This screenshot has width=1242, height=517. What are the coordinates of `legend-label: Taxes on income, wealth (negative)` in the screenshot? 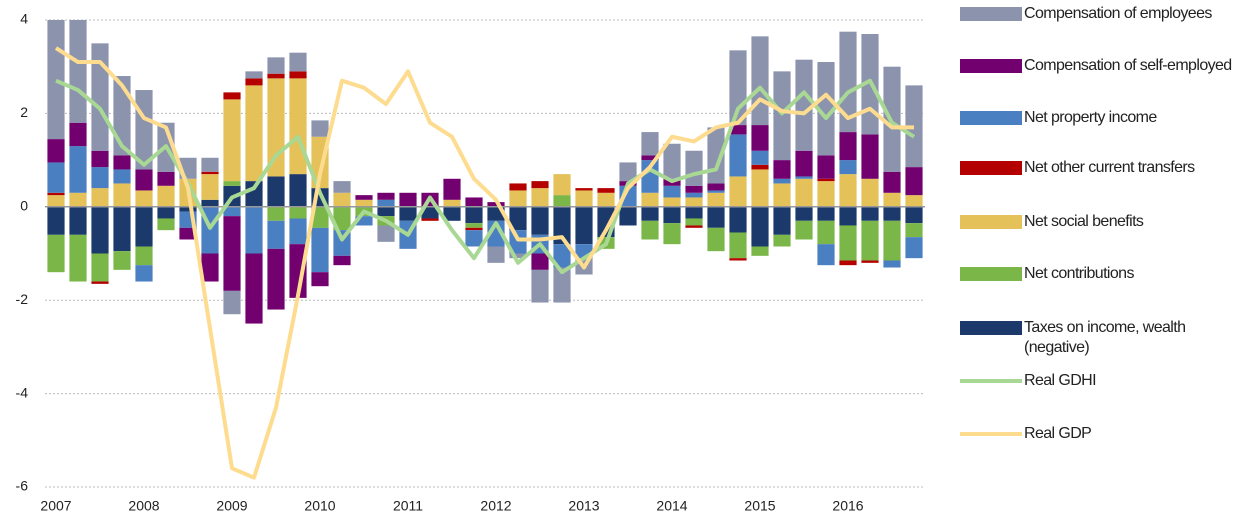 It's located at (1105, 337).